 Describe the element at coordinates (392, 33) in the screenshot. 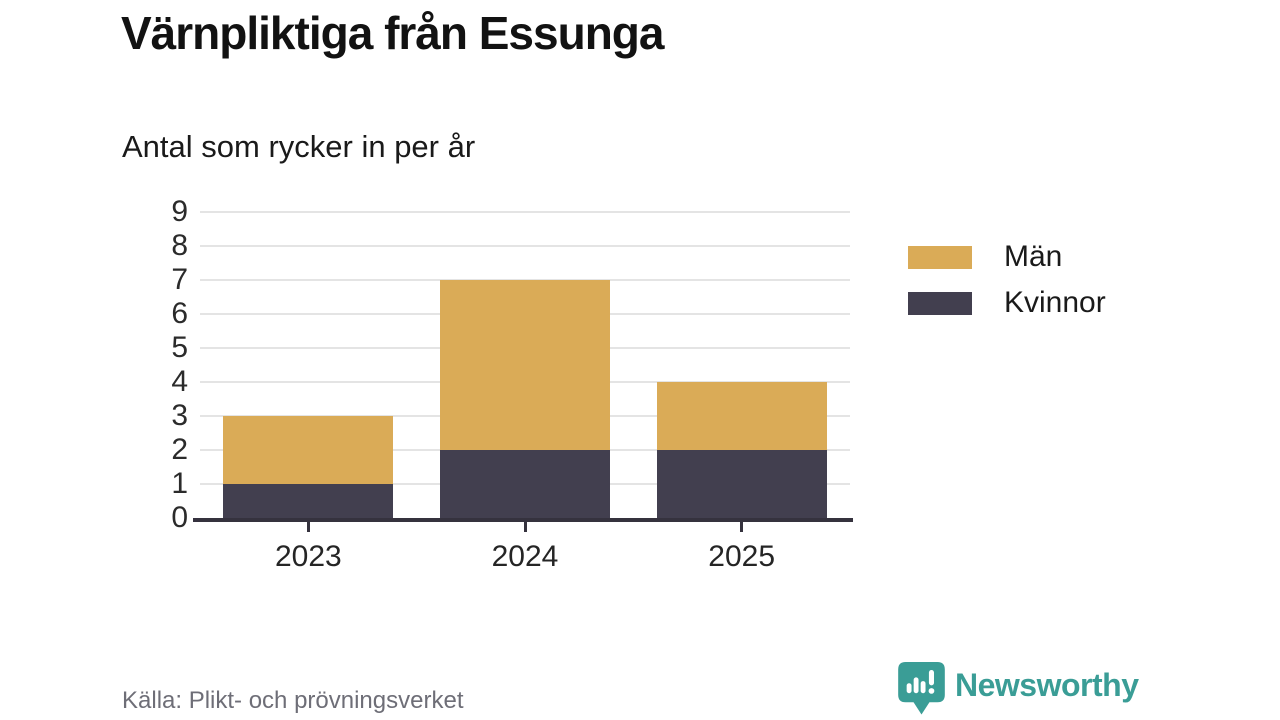

I see `chart-title: Värnpliktiga från Essunga` at that location.